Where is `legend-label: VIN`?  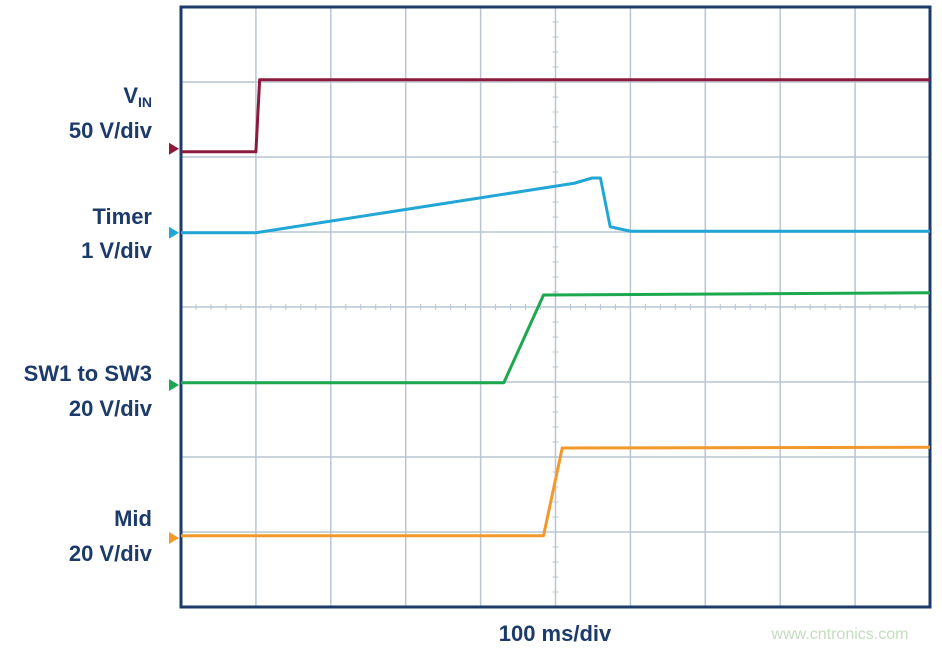 legend-label: VIN is located at coordinates (137, 96).